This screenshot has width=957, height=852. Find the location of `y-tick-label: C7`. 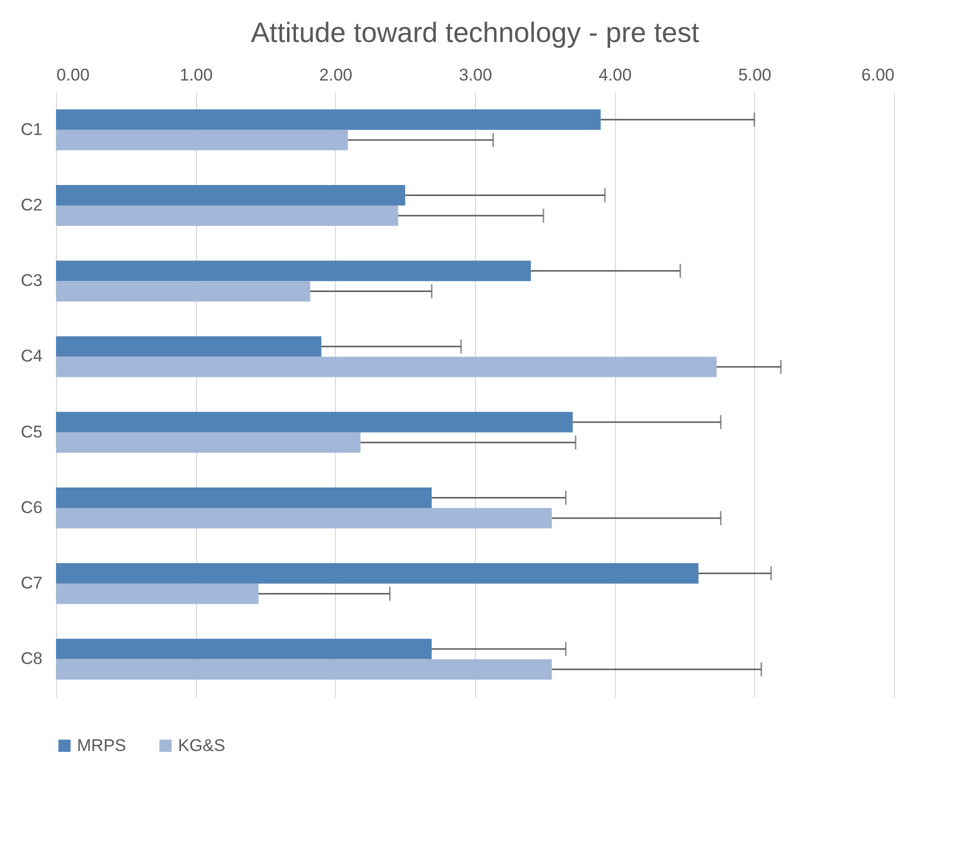

y-tick-label: C7 is located at coordinates (31, 583).